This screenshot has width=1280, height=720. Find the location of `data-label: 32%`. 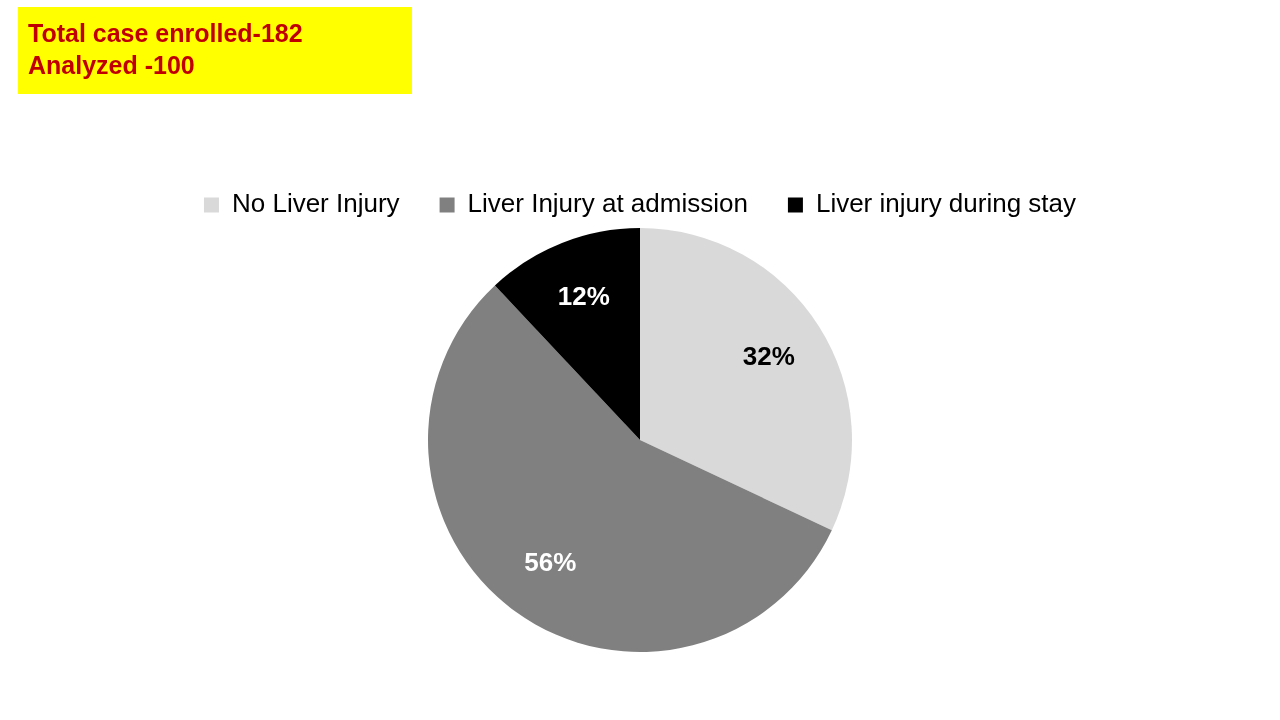

data-label: 32% is located at coordinates (768, 356).